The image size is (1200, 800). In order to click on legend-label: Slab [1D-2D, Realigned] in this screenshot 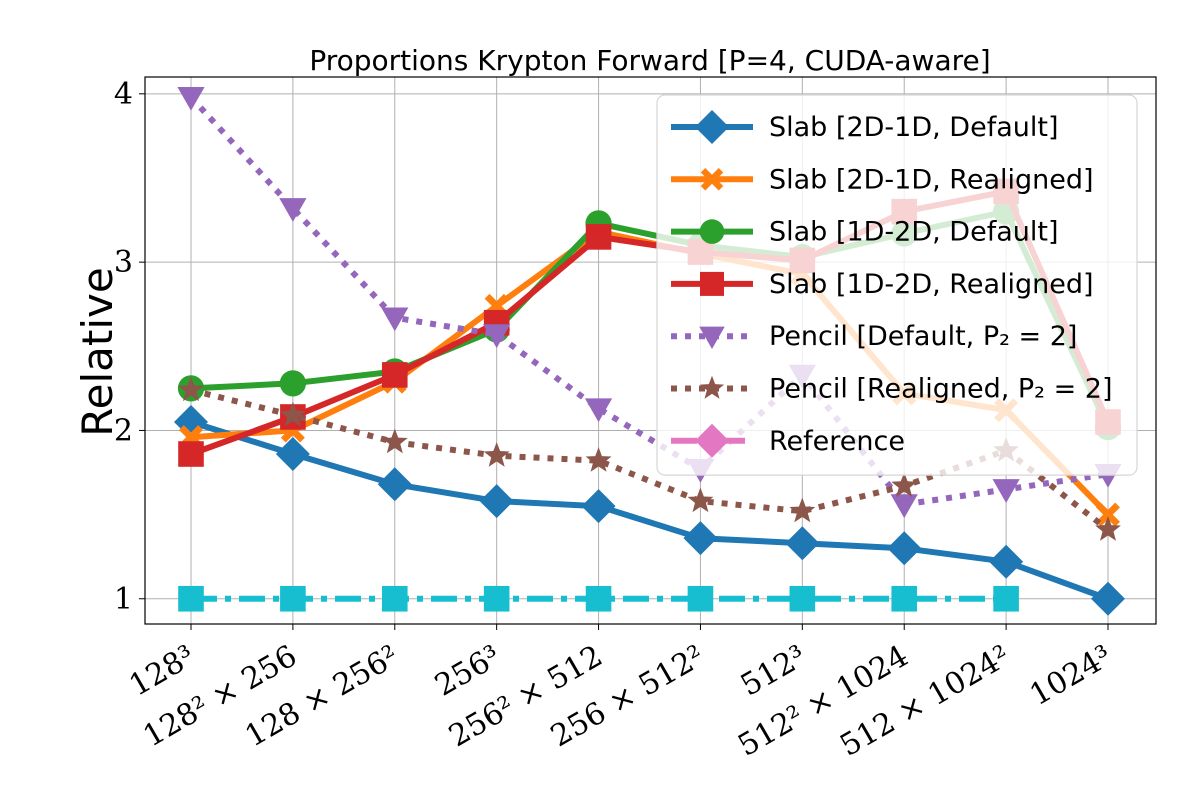, I will do `click(931, 284)`.